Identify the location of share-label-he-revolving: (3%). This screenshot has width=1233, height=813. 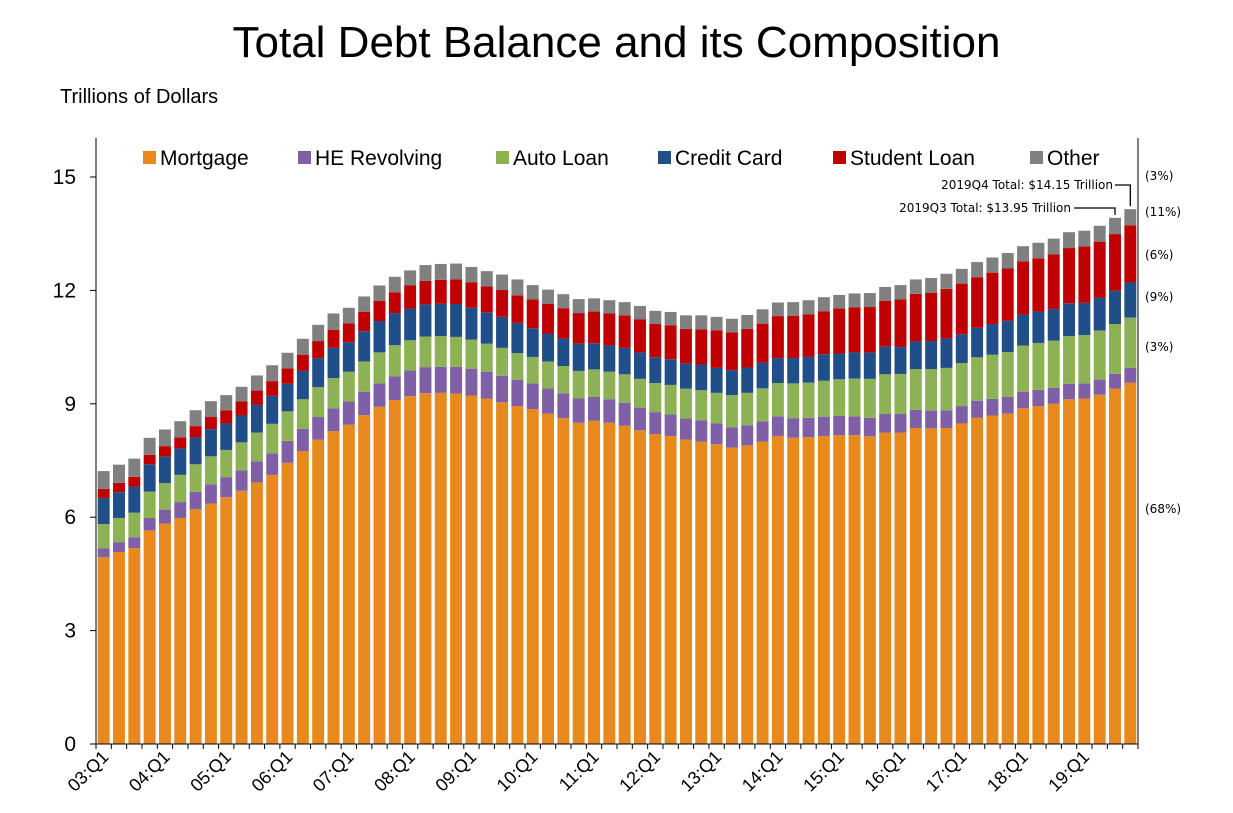
(1159, 347).